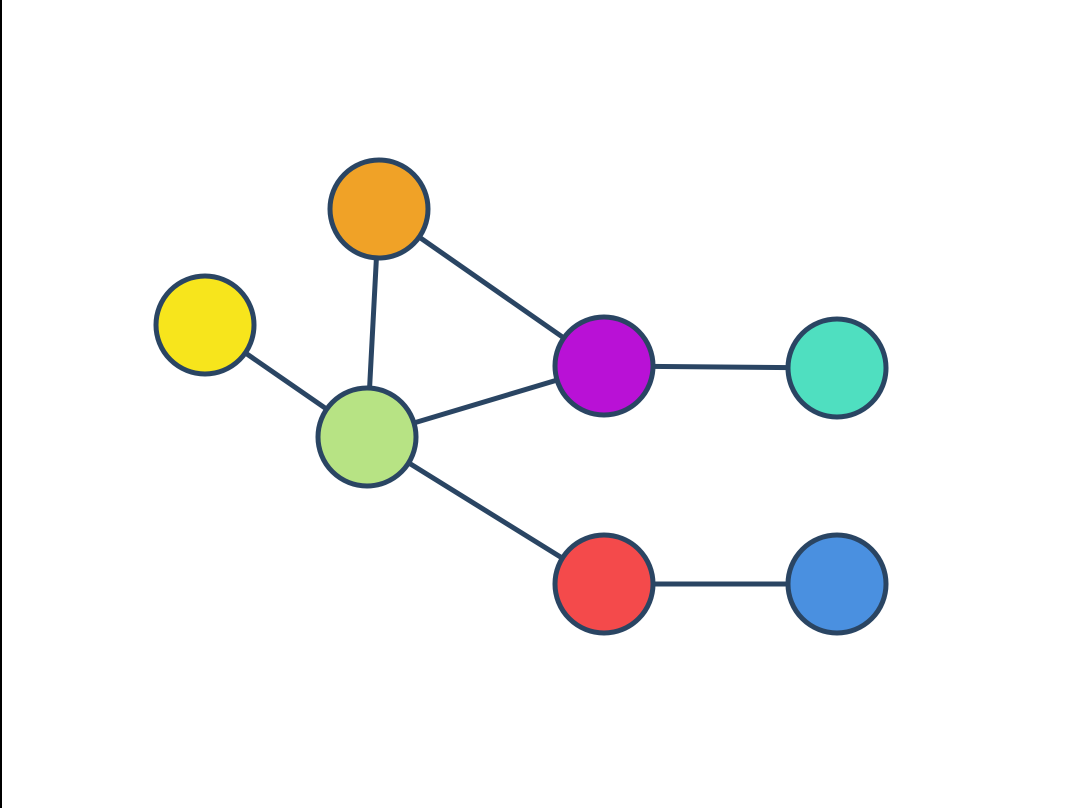 The image size is (1080, 808). I want to click on left-border-line, so click(1, 404).